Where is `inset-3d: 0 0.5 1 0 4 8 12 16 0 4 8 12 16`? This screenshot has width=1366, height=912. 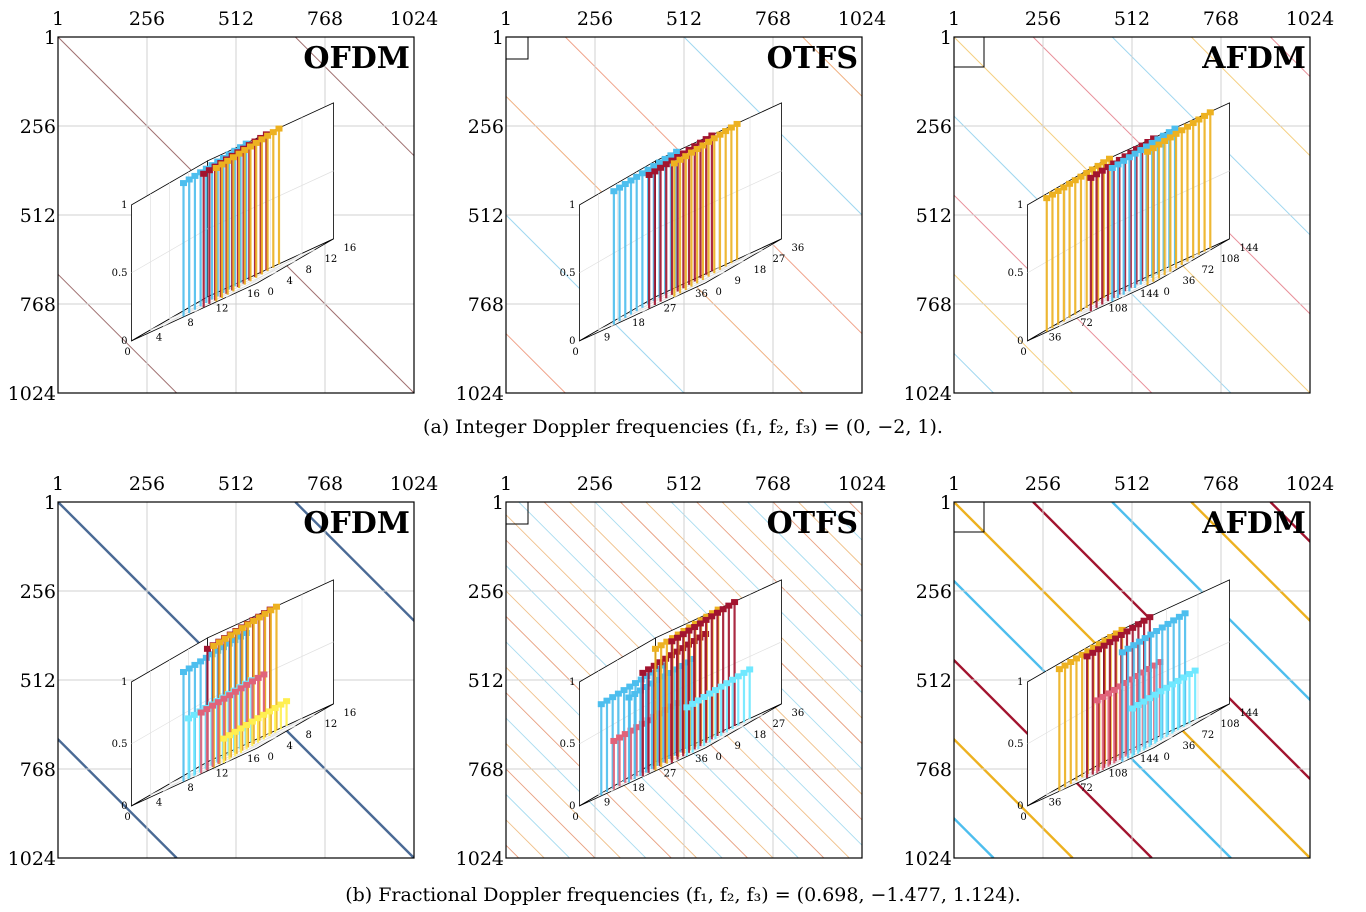 inset-3d: 0 0.5 1 0 4 8 12 16 0 4 8 12 16 is located at coordinates (234, 701).